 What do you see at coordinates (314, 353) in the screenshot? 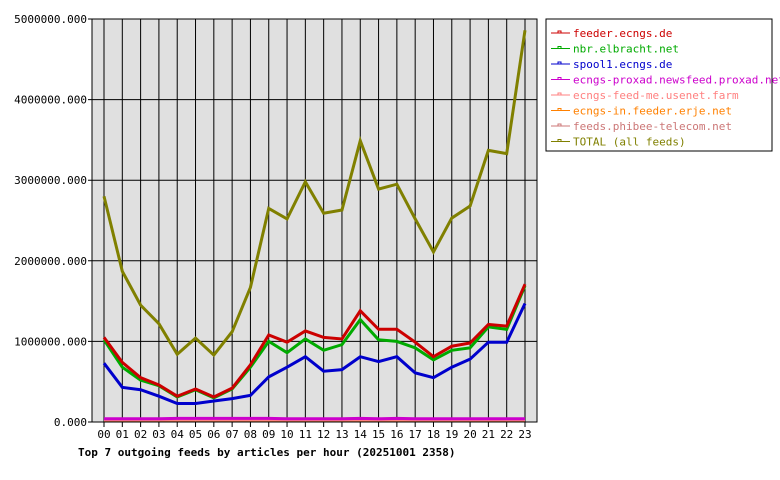
I see `series-line-spool1-ecngs-de` at bounding box center [314, 353].